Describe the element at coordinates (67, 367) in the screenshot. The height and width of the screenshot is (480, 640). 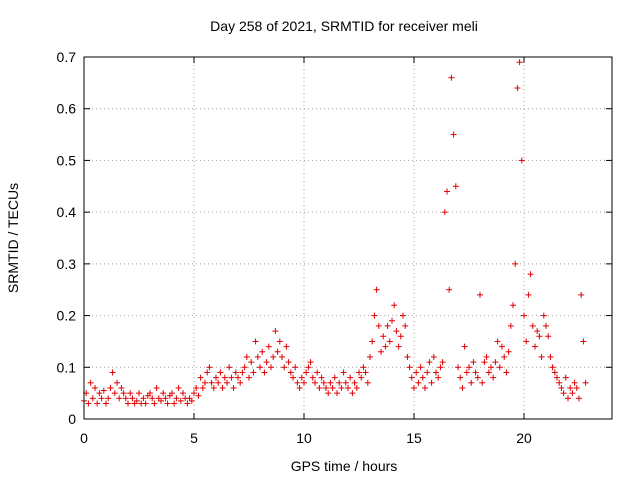
I see `y-tick-label: 0.1` at that location.